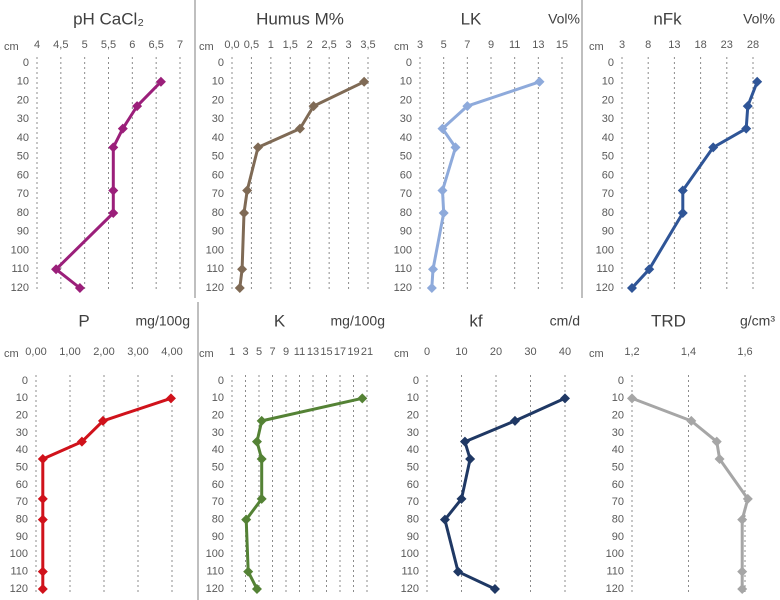 The height and width of the screenshot is (600, 780). Describe the element at coordinates (171, 352) in the screenshot. I see `x-tick-label: 4,00` at that location.